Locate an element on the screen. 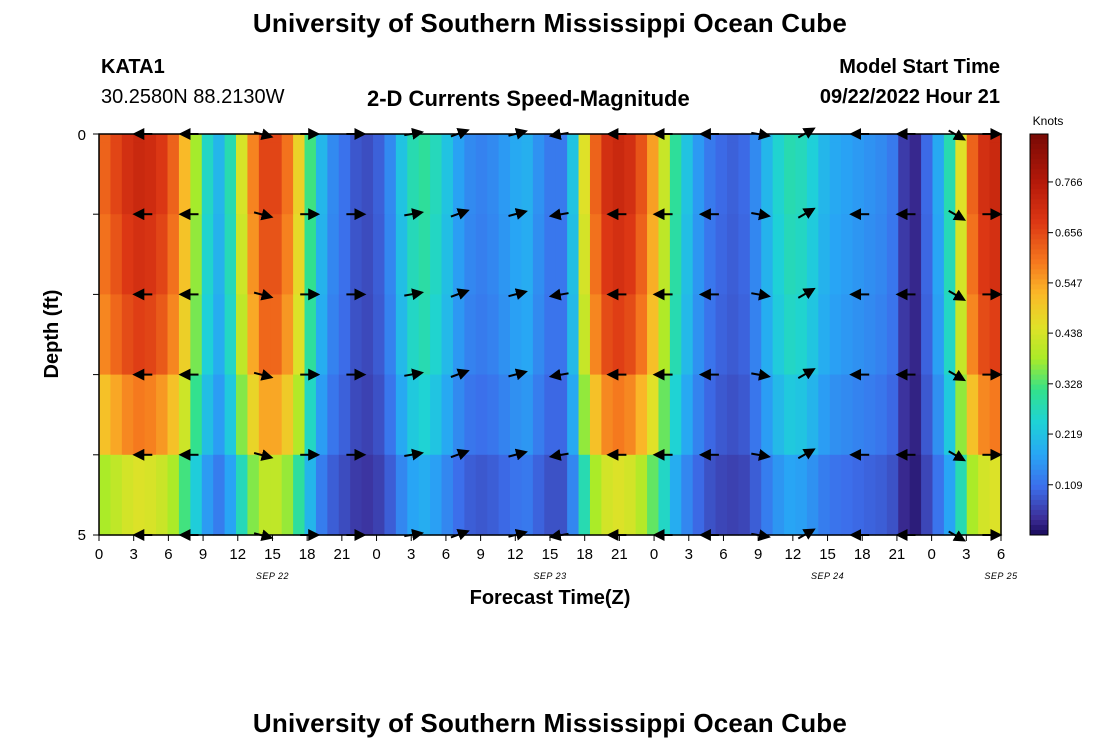 Image resolution: width=1100 pixels, height=750 pixels. x-tick-label: 18 is located at coordinates (307, 554).